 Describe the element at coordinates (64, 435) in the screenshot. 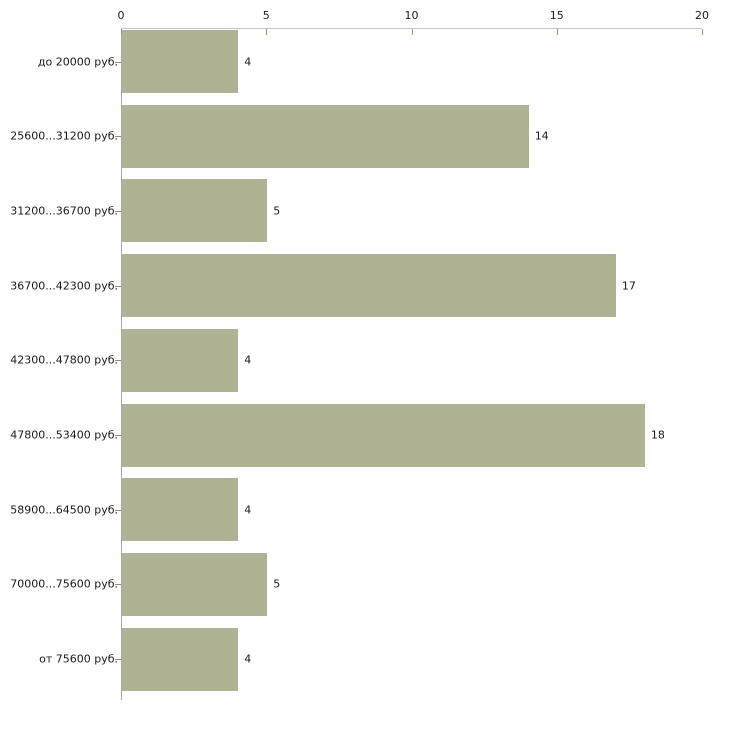

I see `y-axis-category-label: 47800...53400 руб.` at that location.